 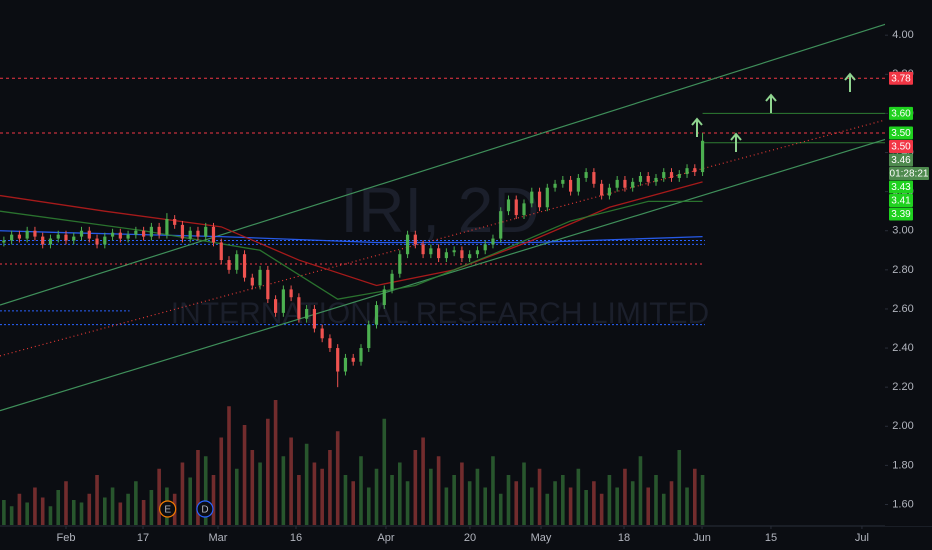 I want to click on y-tick-label: 4.00, so click(x=902, y=35).